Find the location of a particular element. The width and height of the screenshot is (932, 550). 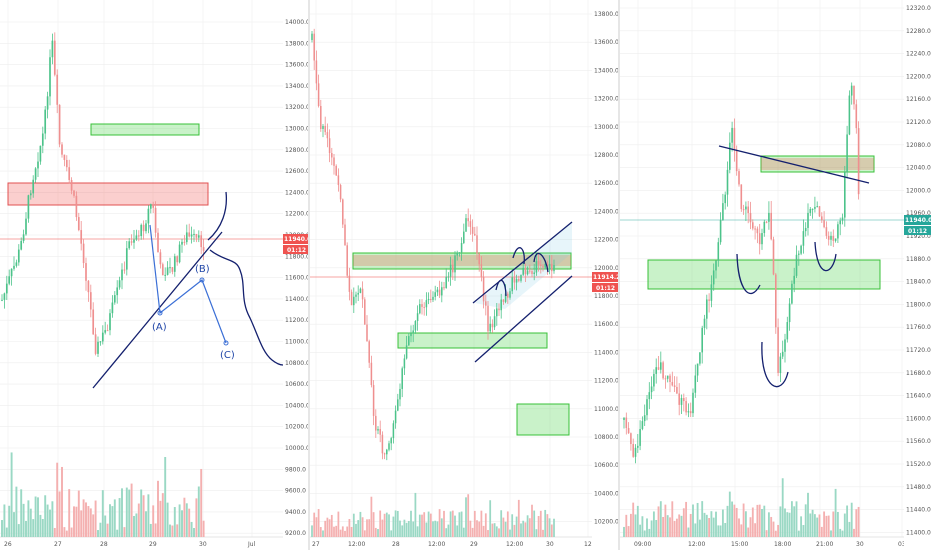

chart-1-trendline is located at coordinates (157, 310).